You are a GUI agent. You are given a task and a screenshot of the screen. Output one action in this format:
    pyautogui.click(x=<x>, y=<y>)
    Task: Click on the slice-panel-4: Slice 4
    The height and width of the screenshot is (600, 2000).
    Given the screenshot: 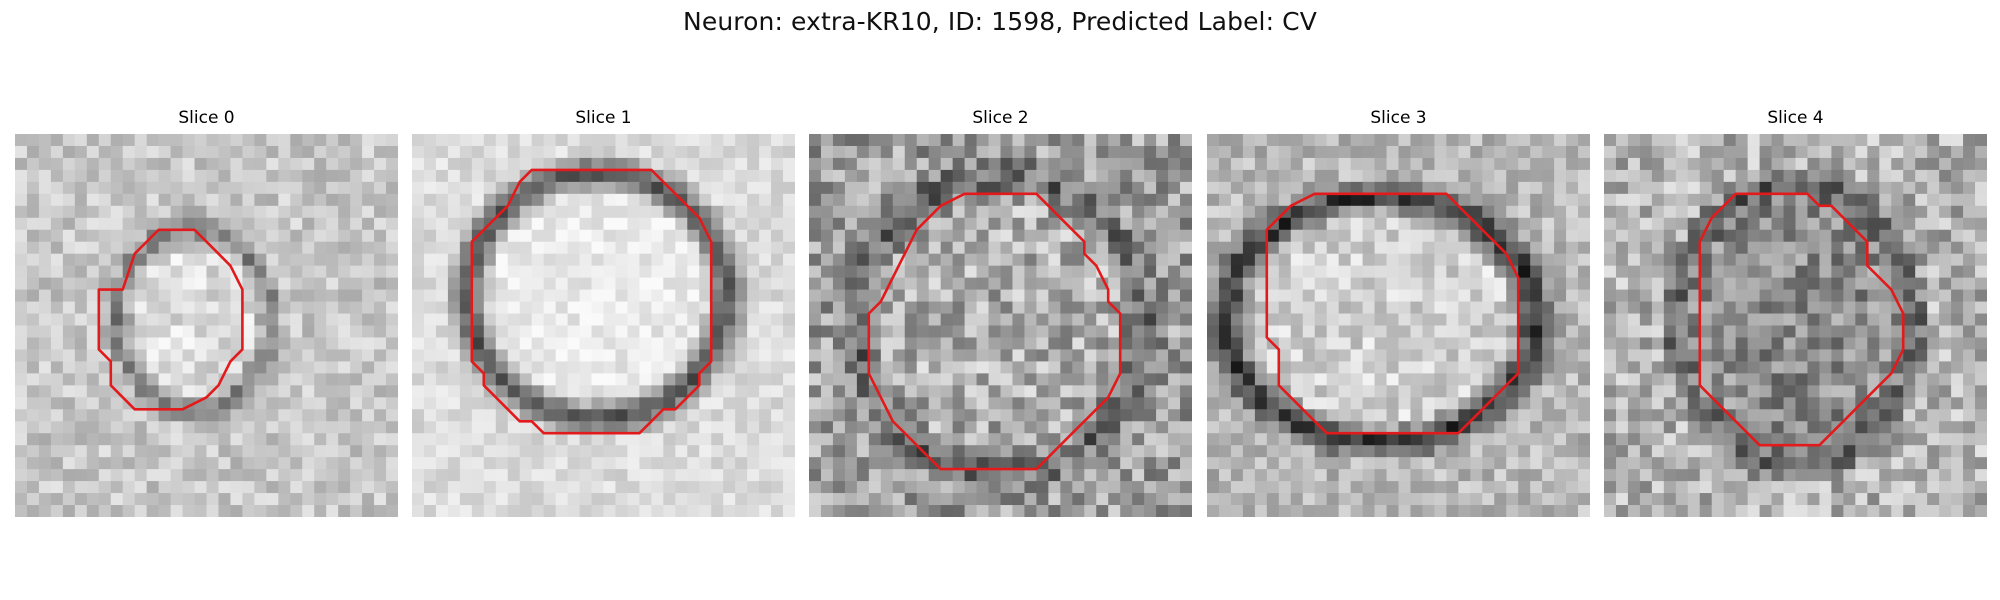 What is the action you would take?
    pyautogui.click(x=1795, y=314)
    